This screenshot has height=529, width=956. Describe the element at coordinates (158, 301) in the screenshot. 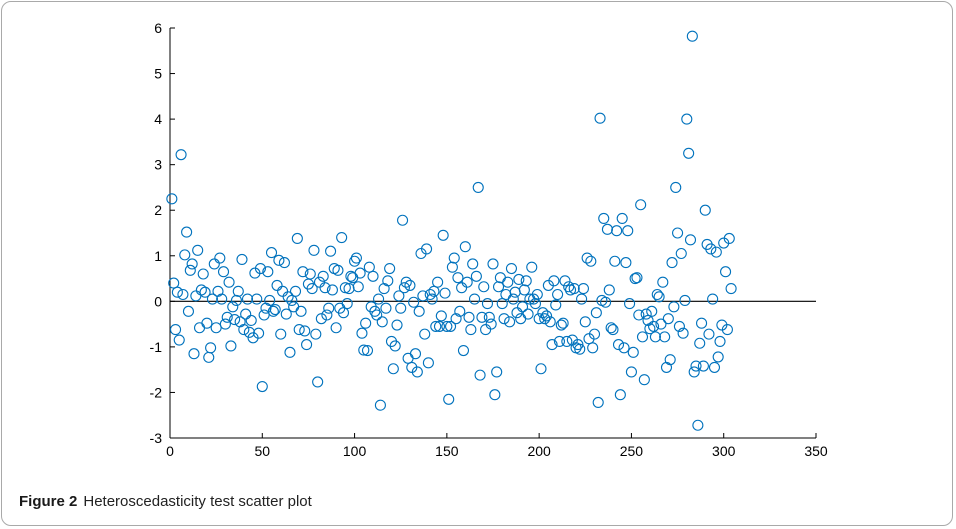

I see `y-tick-label: 0` at that location.